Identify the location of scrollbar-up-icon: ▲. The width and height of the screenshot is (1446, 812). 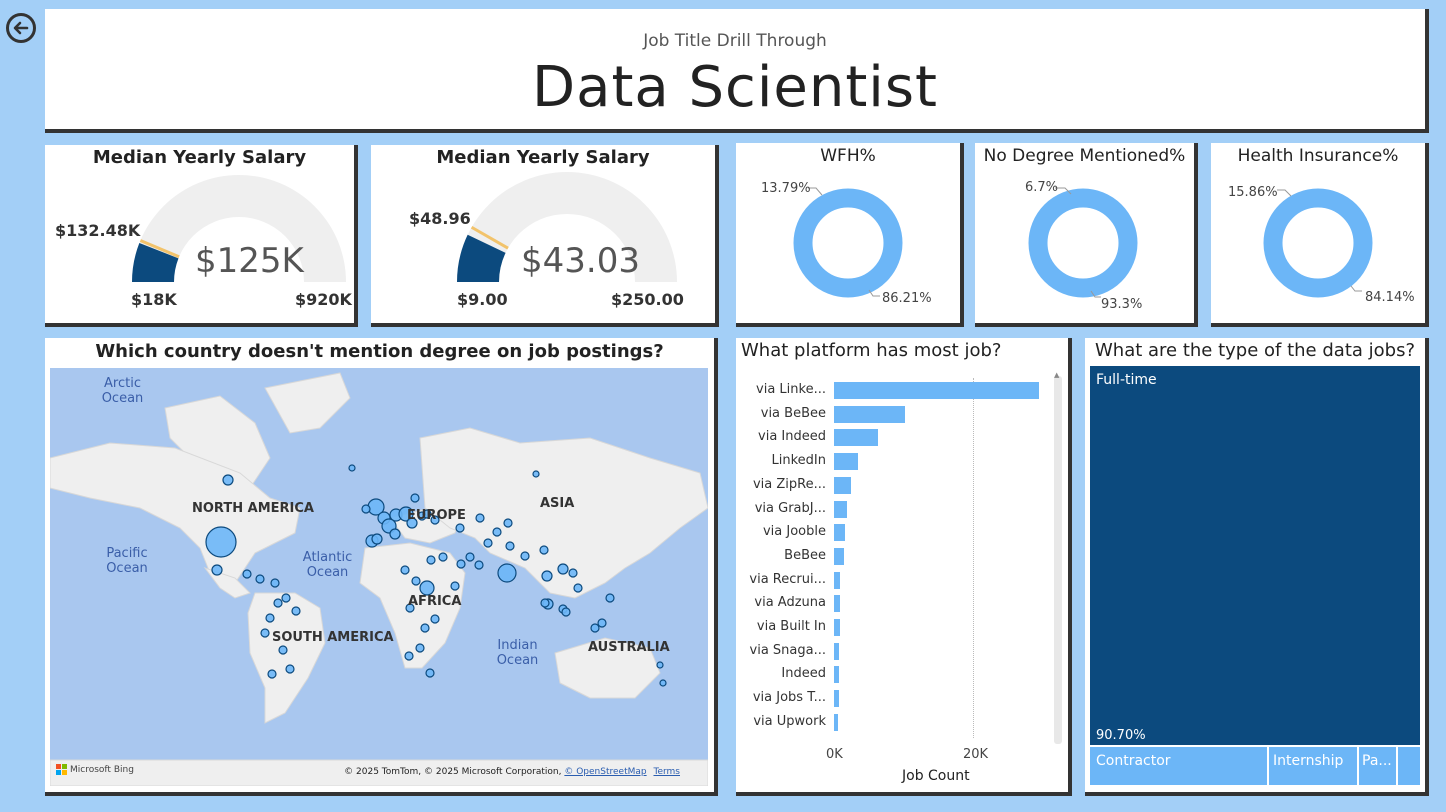
(1057, 375).